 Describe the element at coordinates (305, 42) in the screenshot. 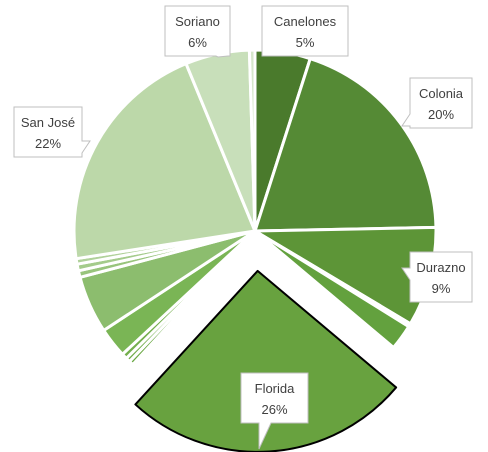

I see `data-label-percent: 5%` at that location.